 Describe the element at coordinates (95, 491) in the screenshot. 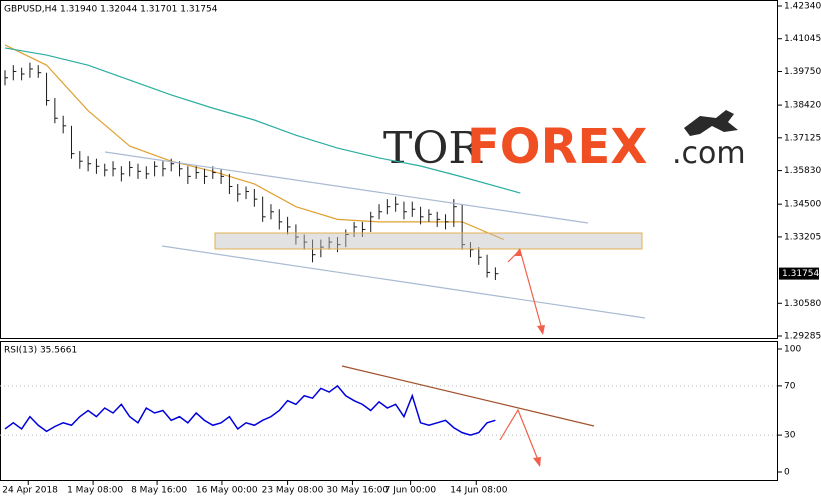

I see `x-tick-label: 1 May 08:00` at that location.